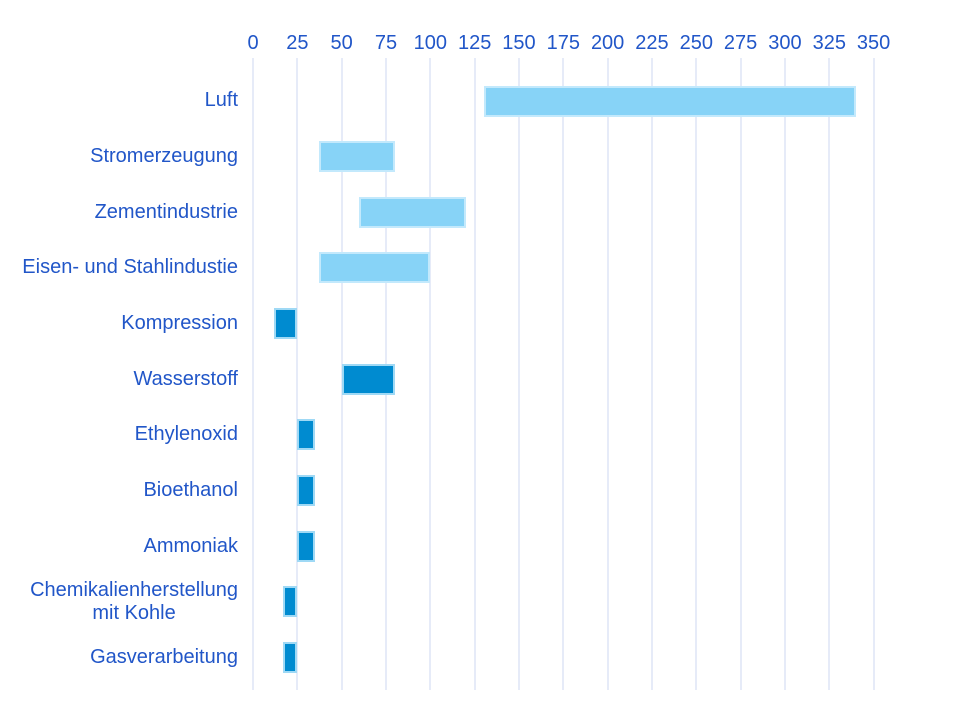 The image size is (960, 713). What do you see at coordinates (563, 43) in the screenshot?
I see `x-tick-175: 175` at bounding box center [563, 43].